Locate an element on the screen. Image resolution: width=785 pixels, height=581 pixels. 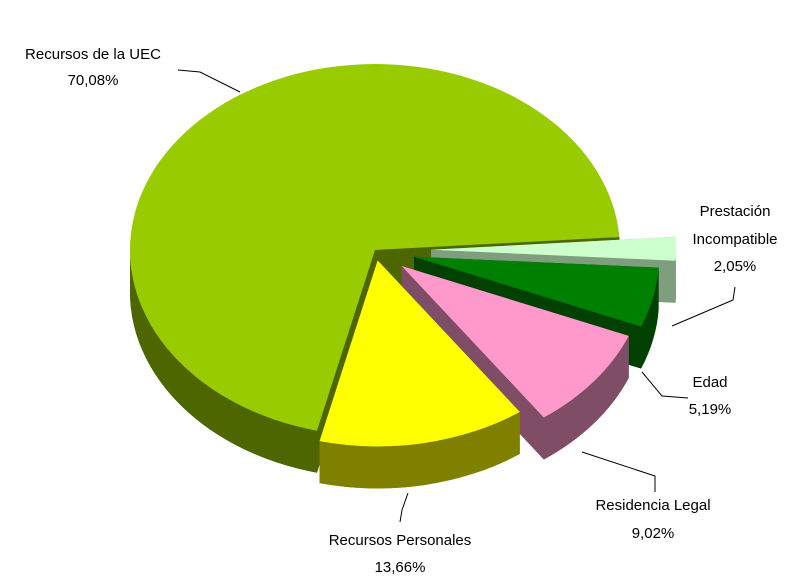
labels: Prestación Incompatible is located at coordinates (734, 225).